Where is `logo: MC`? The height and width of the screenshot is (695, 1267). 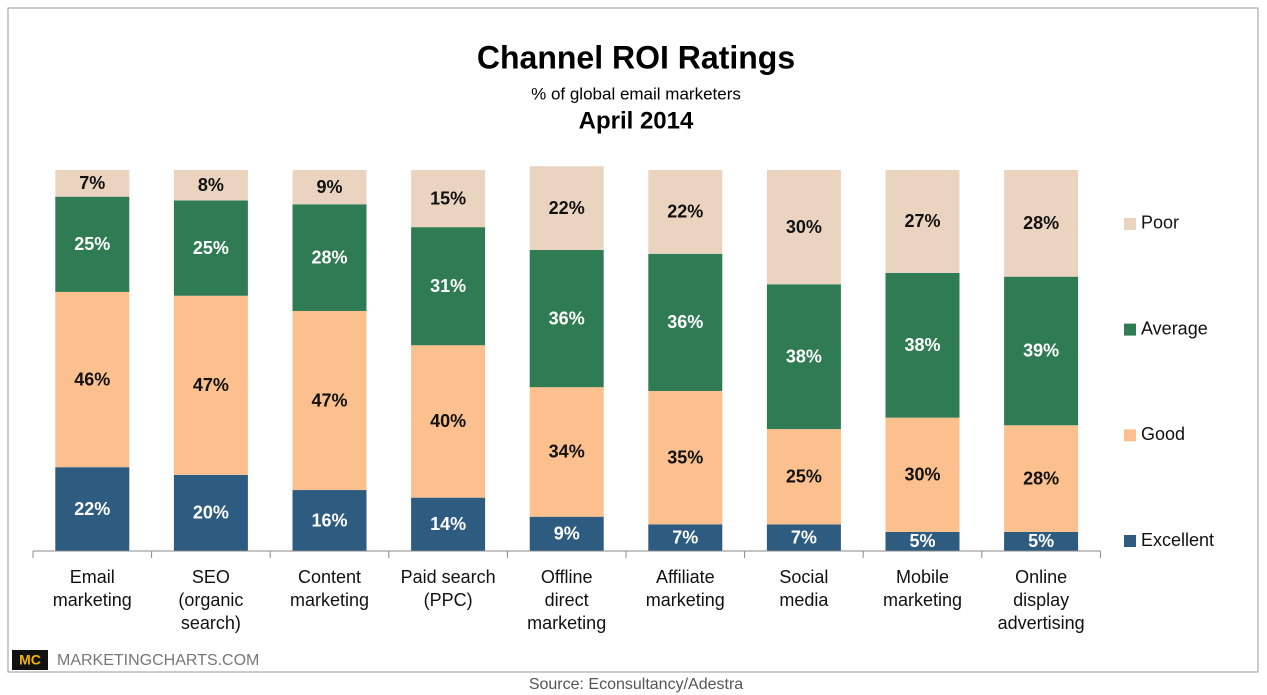
logo: MC is located at coordinates (30, 660).